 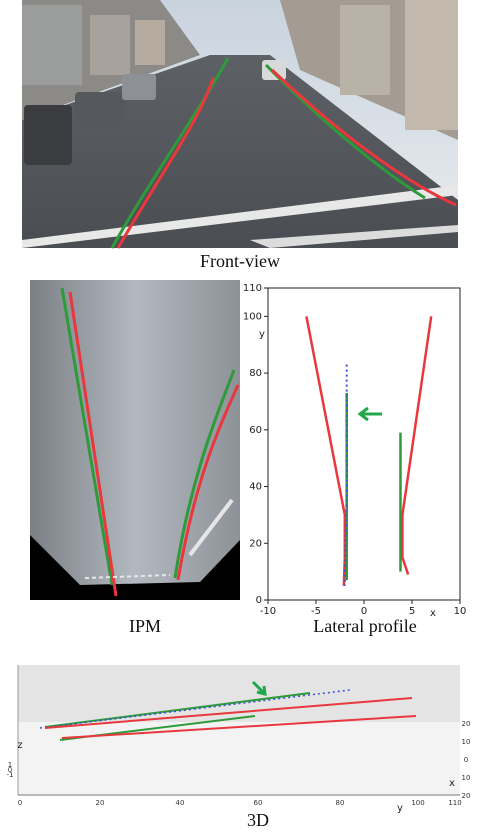 What do you see at coordinates (460, 611) in the screenshot?
I see `x-tick-label: 10` at bounding box center [460, 611].